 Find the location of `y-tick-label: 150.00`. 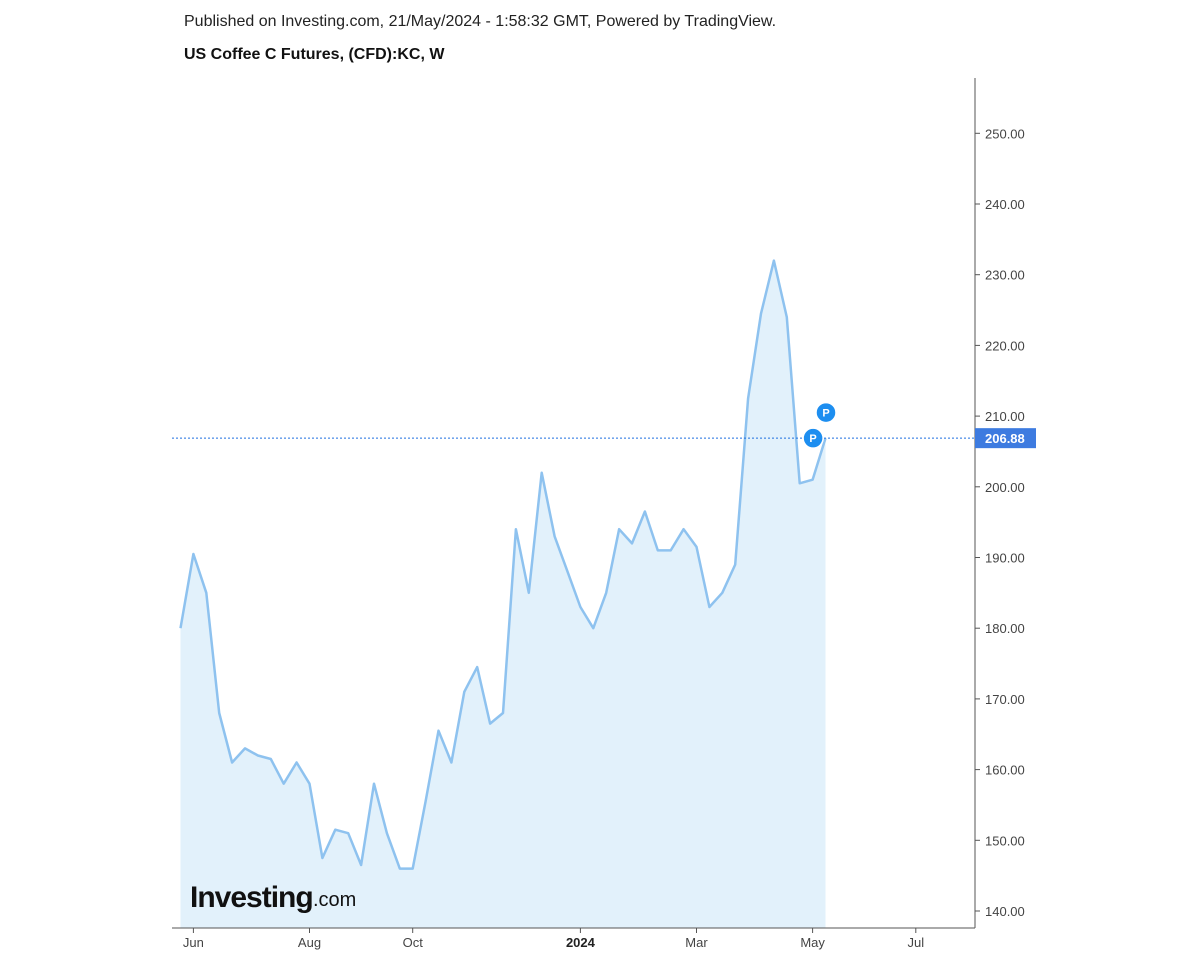

y-tick-label: 150.00 is located at coordinates (1005, 840).